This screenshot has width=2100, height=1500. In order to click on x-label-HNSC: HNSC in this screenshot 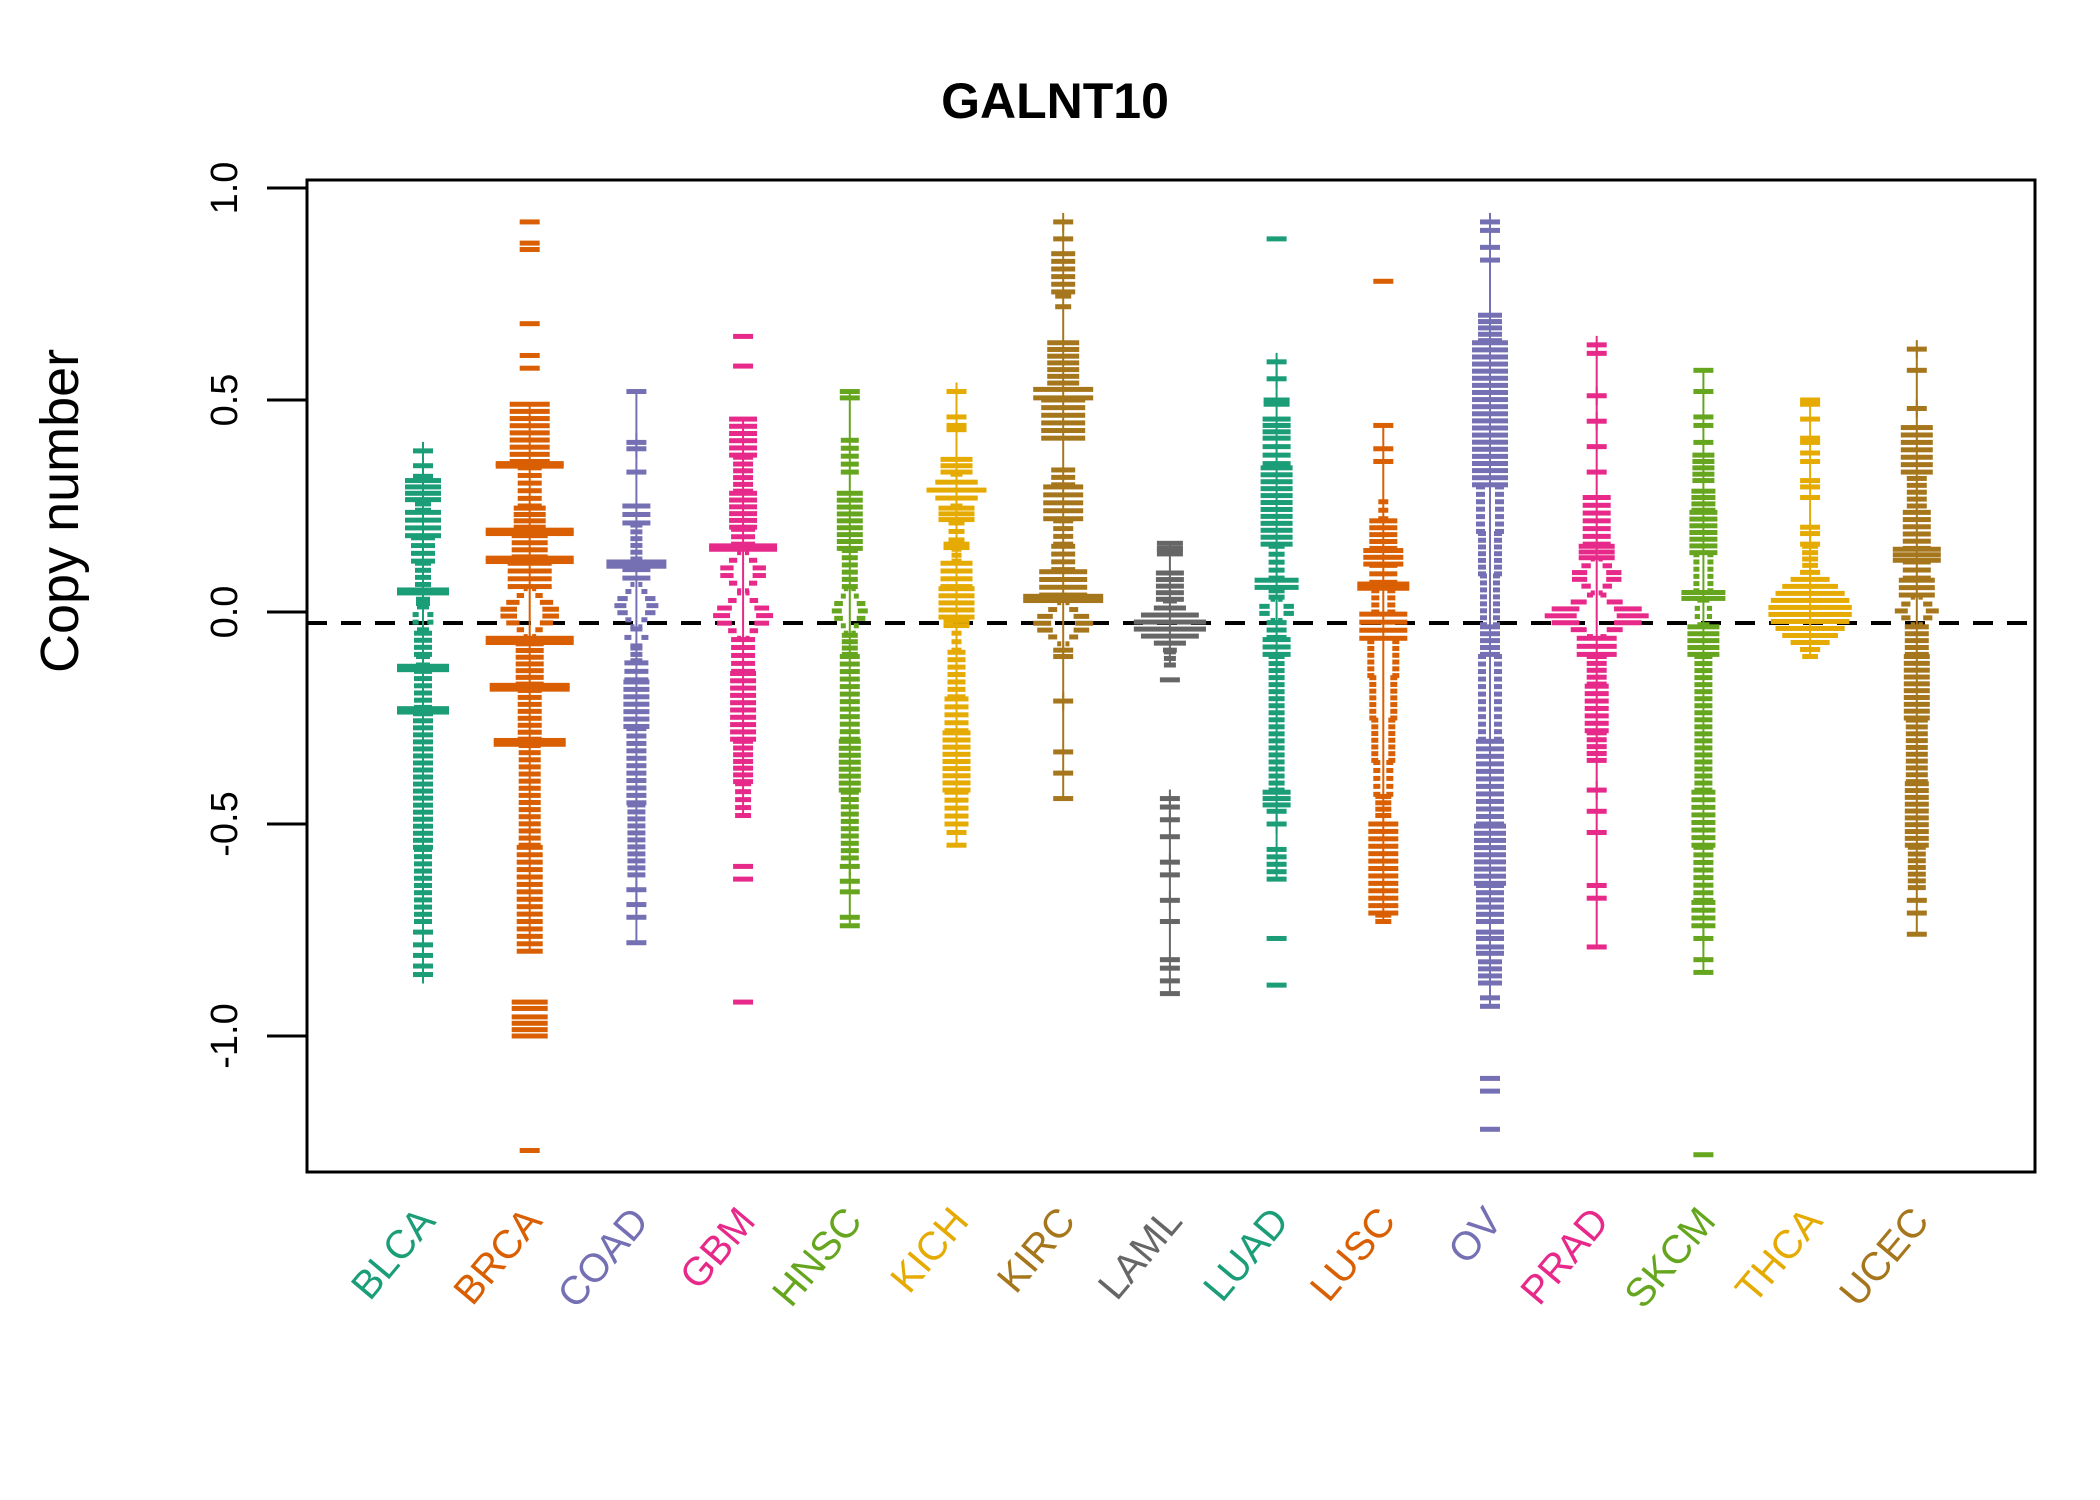, I will do `click(817, 1257)`.